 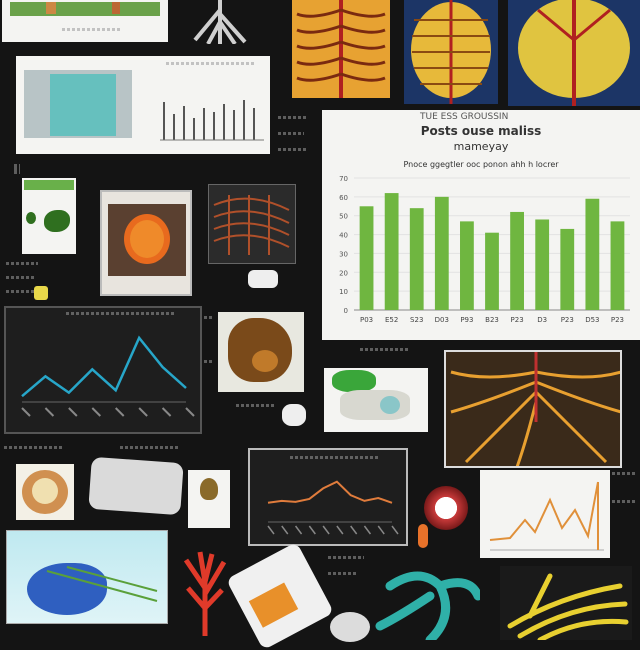 What do you see at coordinates (592, 320) in the screenshot?
I see `x-tick-label: D53` at bounding box center [592, 320].